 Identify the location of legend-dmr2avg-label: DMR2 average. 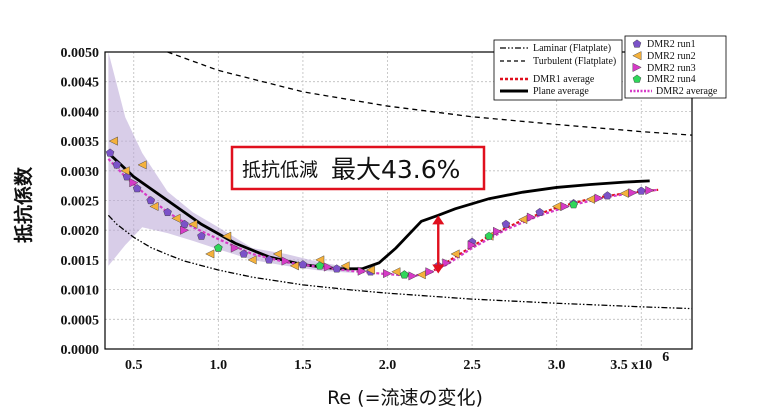
(687, 91).